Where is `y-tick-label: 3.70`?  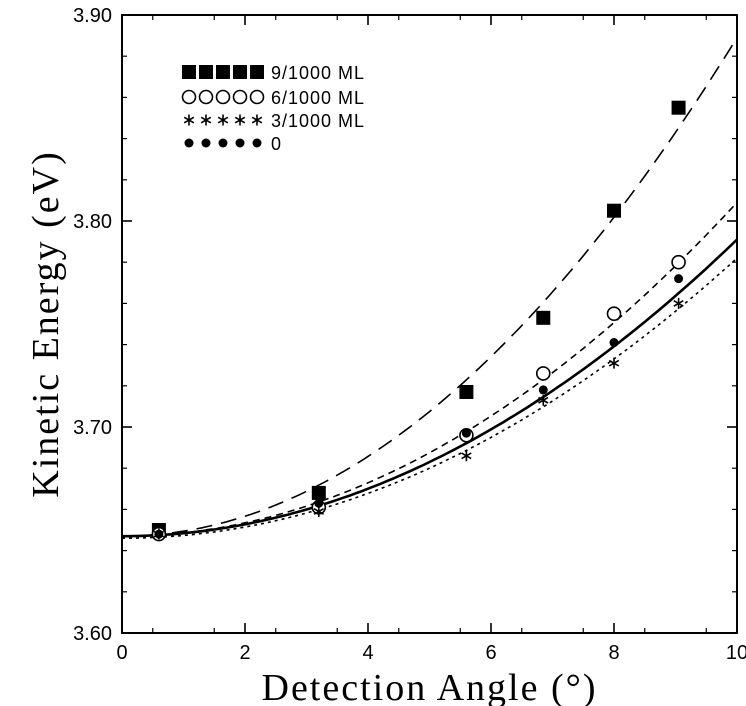
y-tick-label: 3.70 is located at coordinates (92, 428).